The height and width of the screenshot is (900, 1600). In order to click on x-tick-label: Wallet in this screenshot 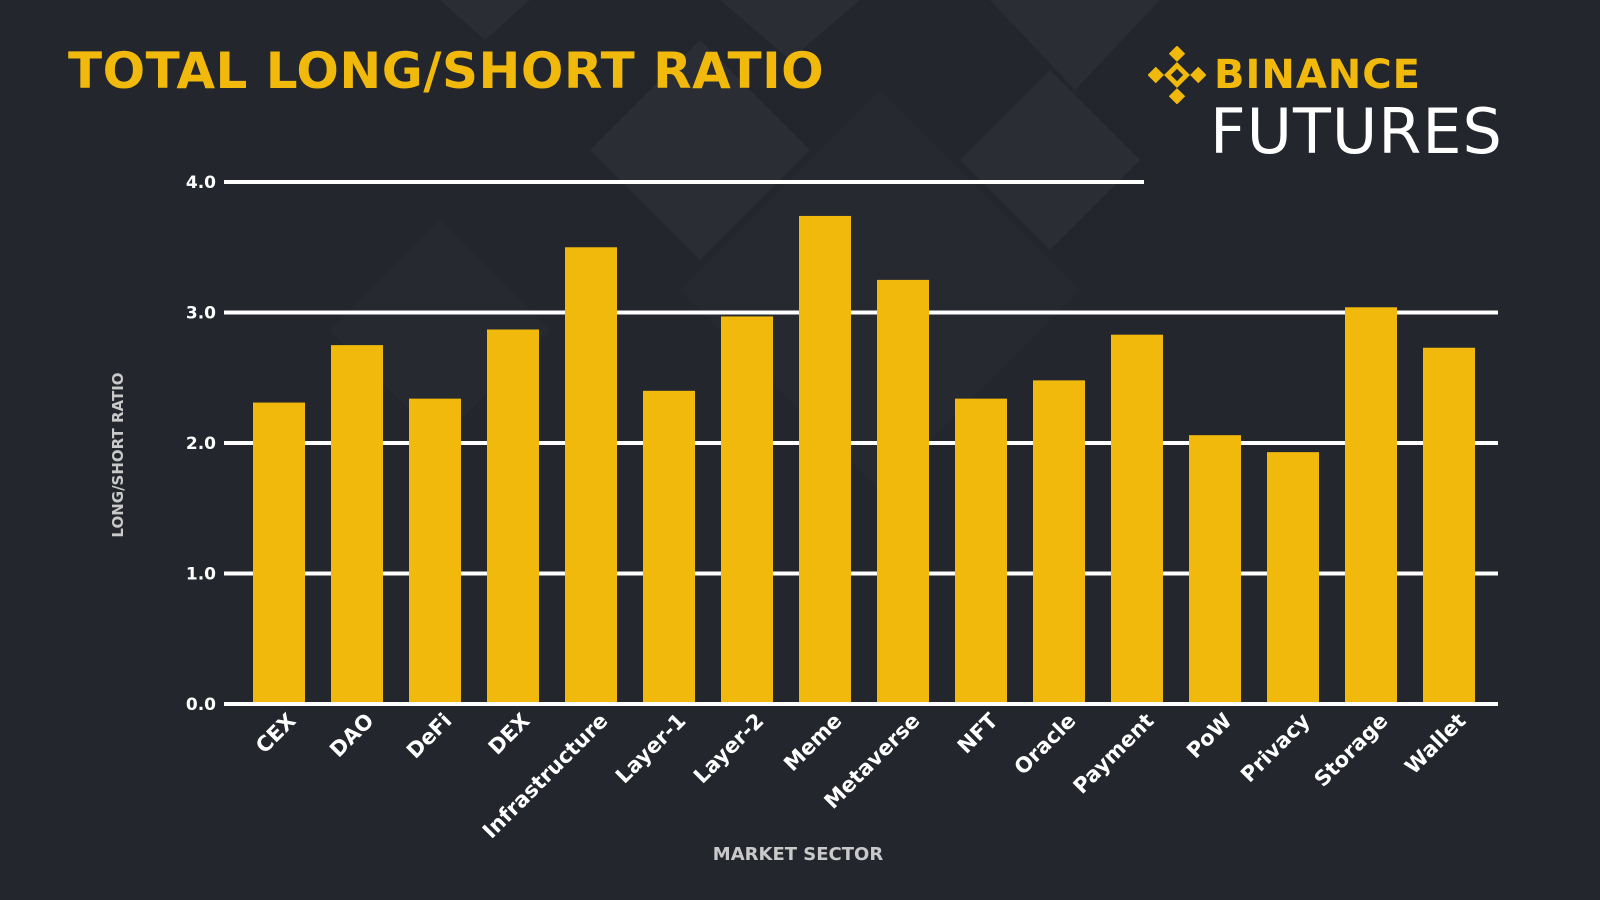, I will do `click(1435, 744)`.